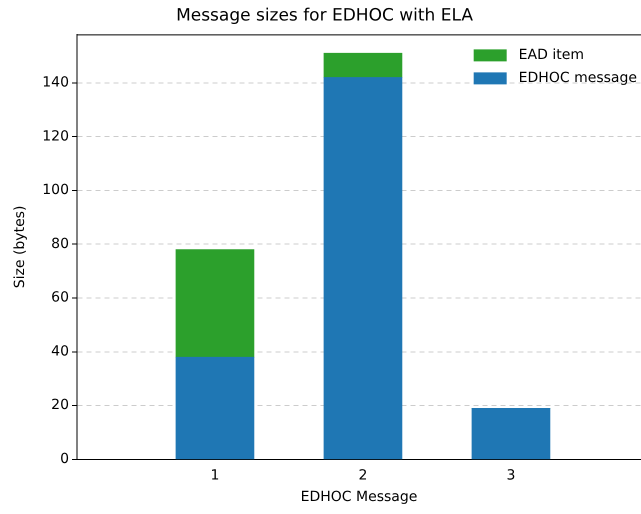 Image resolution: width=641 pixels, height=514 pixels. Describe the element at coordinates (60, 244) in the screenshot. I see `y-tick-label: 80` at that location.